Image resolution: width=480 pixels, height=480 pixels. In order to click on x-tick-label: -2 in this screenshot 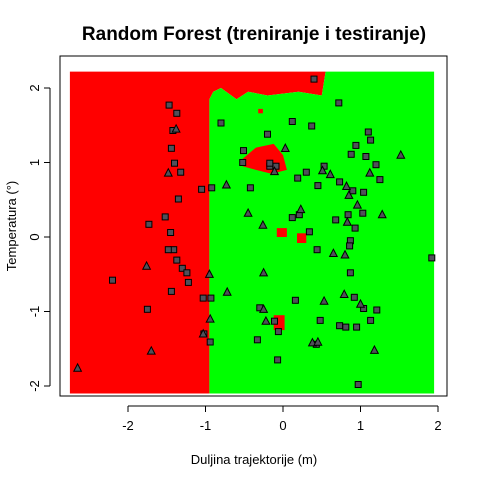, I will do `click(128, 425)`.